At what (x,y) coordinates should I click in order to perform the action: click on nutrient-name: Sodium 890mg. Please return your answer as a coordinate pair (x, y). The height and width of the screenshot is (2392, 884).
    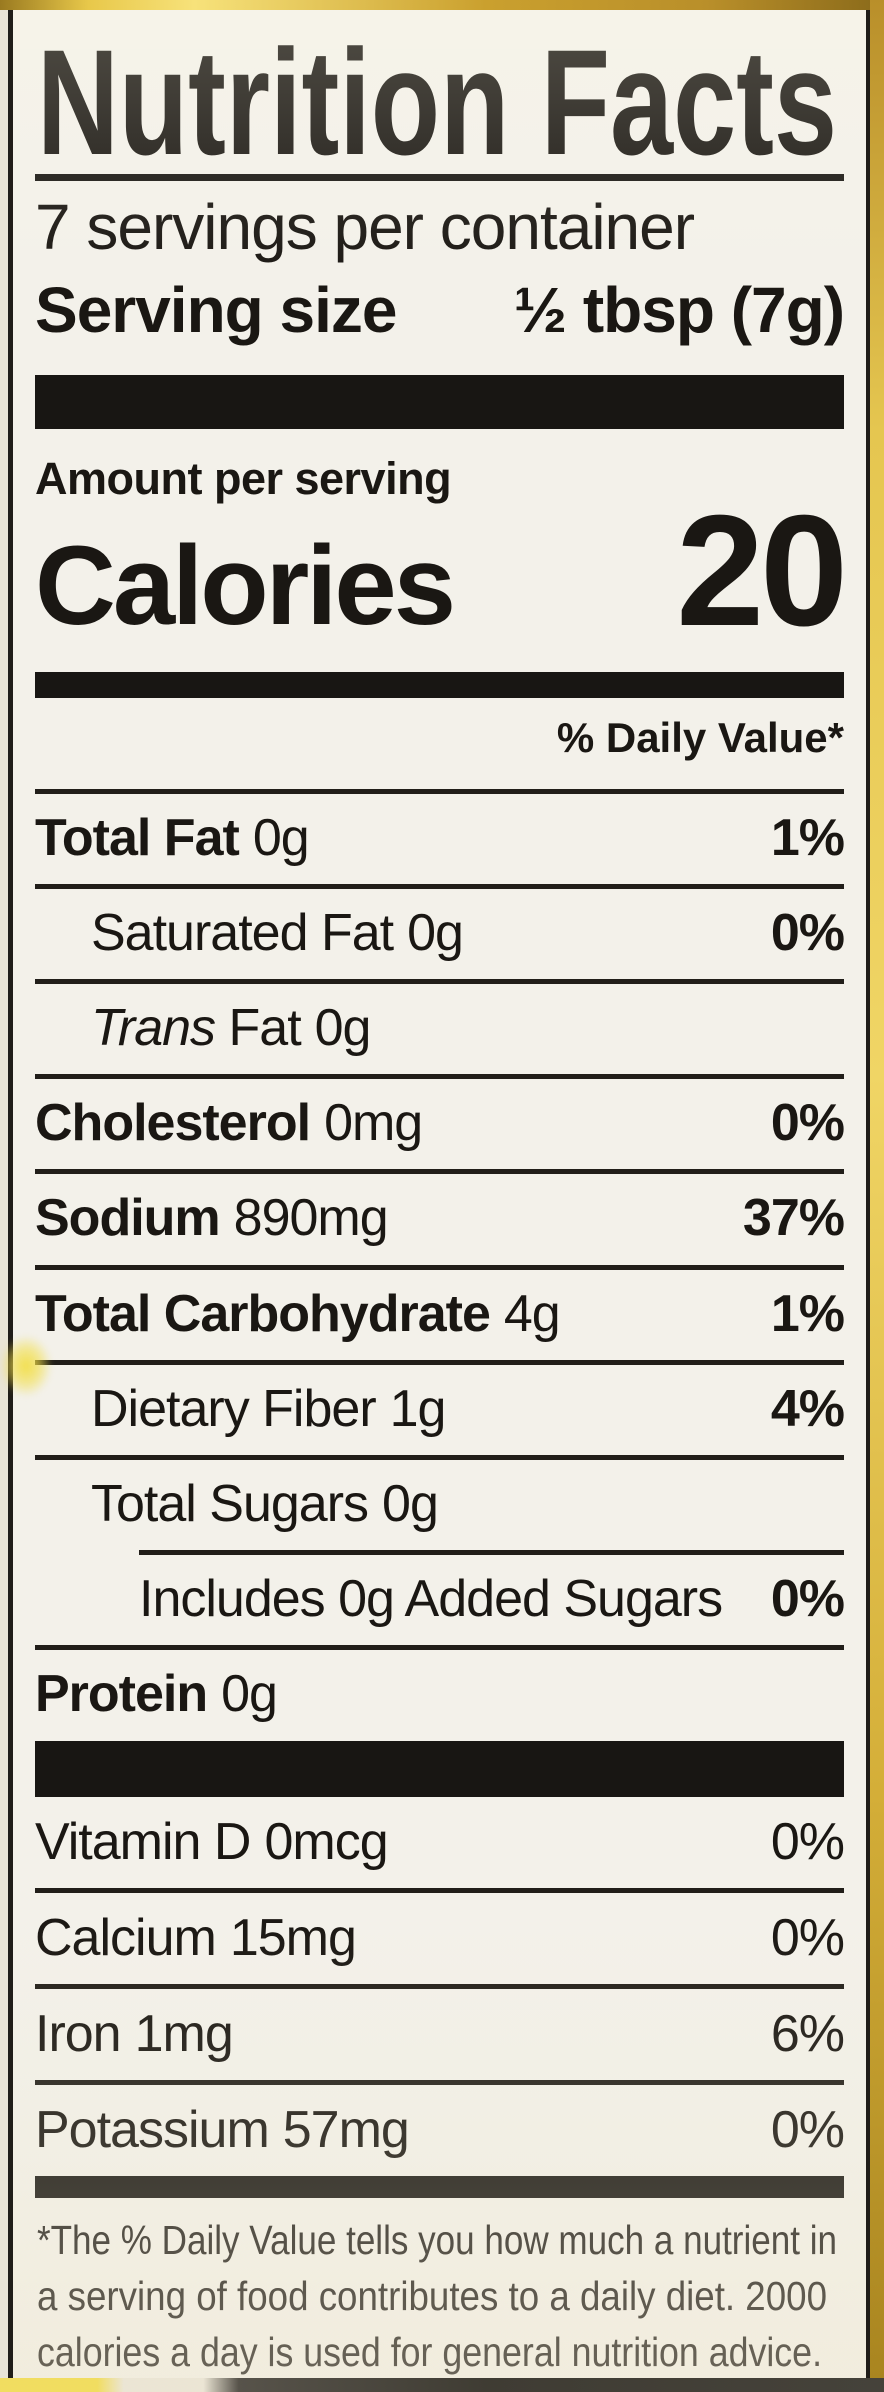
    Looking at the image, I should click on (212, 1218).